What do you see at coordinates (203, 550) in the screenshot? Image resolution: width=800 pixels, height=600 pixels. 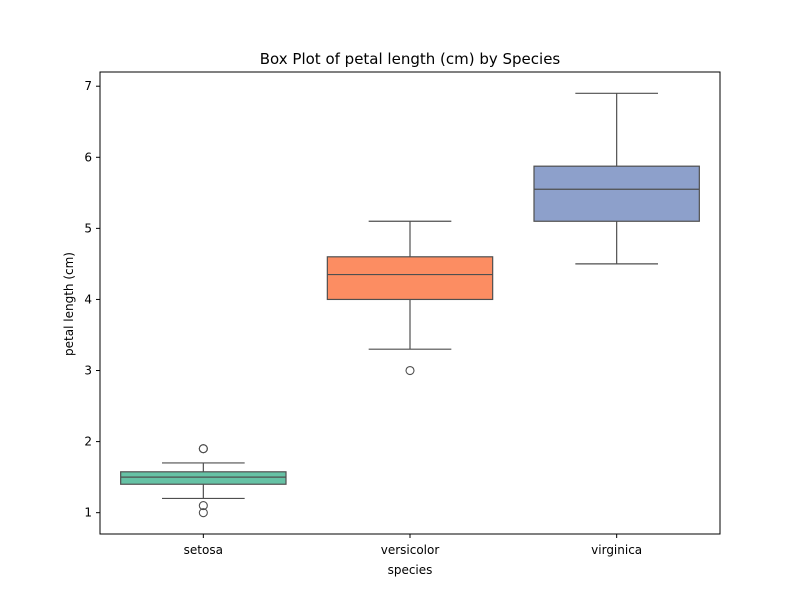 I see `x-tick-label: setosa` at bounding box center [203, 550].